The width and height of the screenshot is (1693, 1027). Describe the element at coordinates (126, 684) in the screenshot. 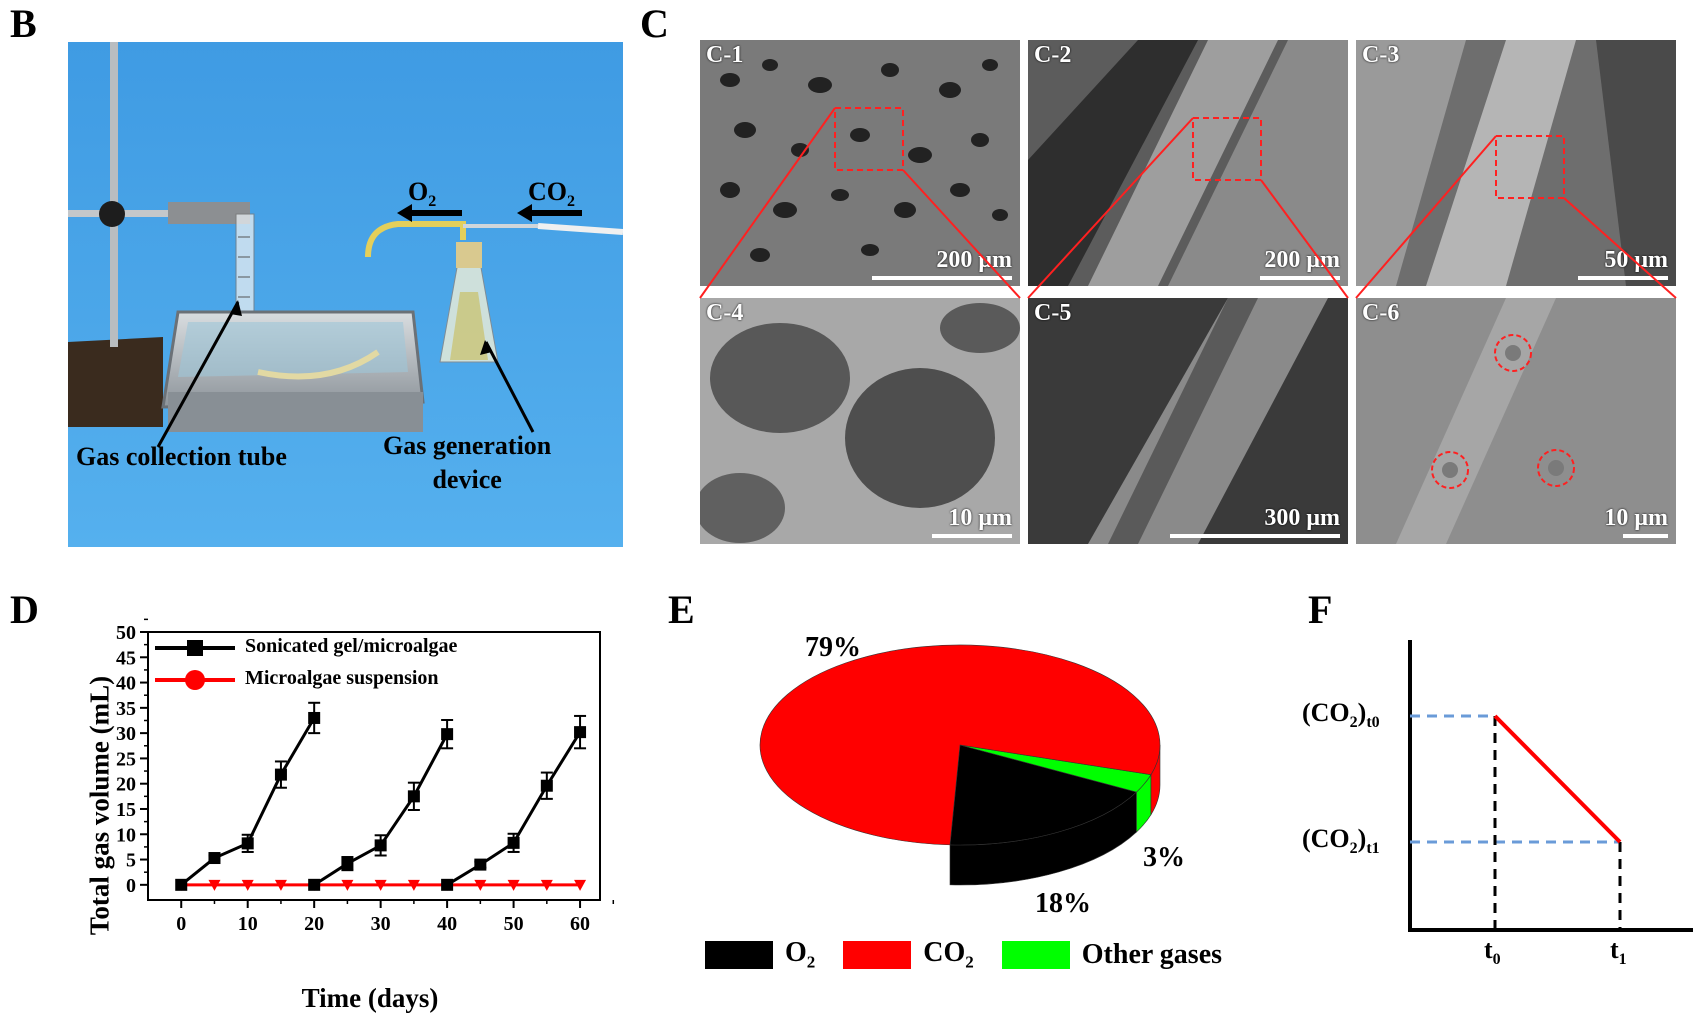

I see `y-tick-label: 40` at that location.